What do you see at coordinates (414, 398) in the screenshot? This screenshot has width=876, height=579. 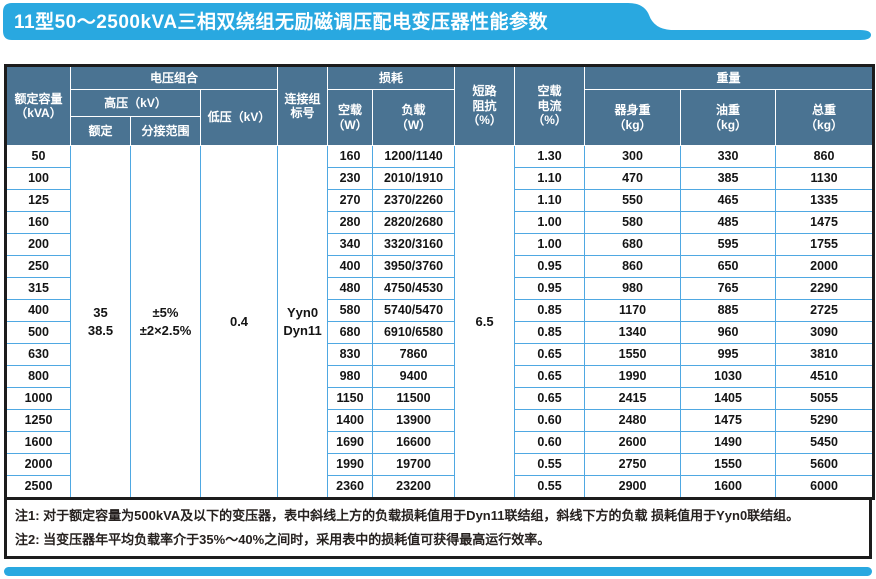 I see `cell-load-loss: 11500` at bounding box center [414, 398].